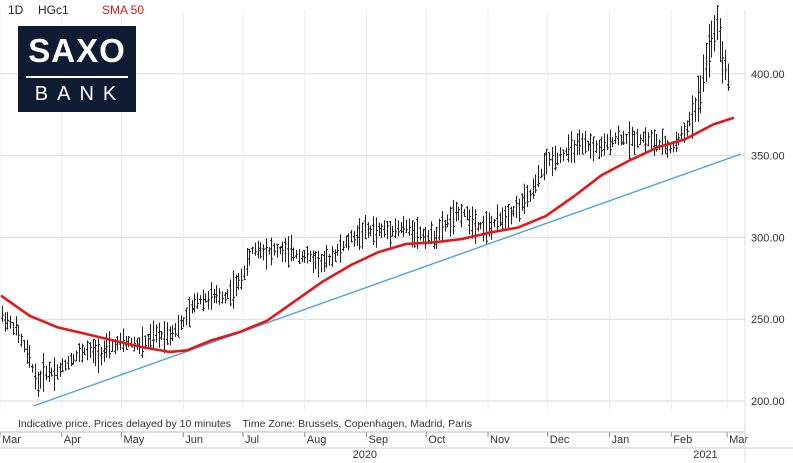 Image resolution: width=793 pixels, height=463 pixels. I want to click on indicator-label: SMA 50, so click(123, 10).